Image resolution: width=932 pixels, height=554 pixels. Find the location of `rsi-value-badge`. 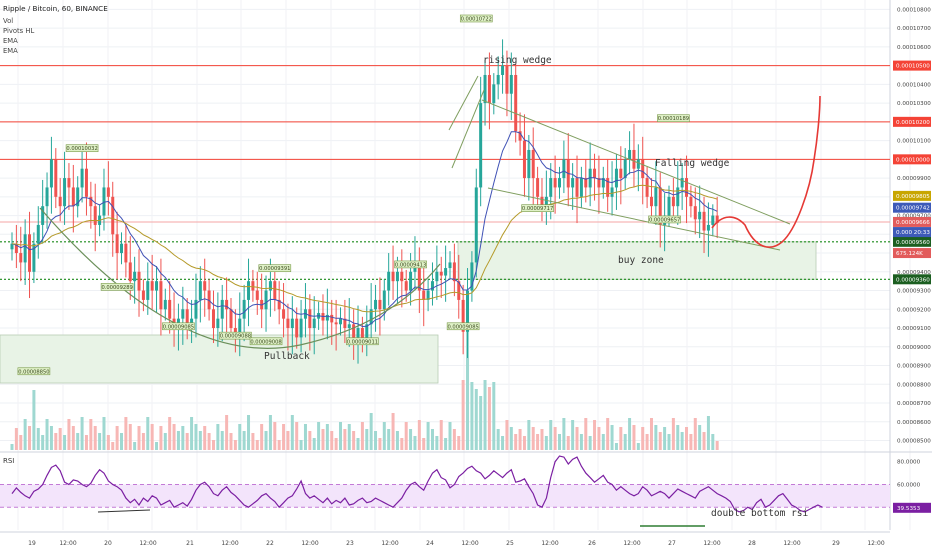

rsi-value-badge is located at coordinates (912, 507).